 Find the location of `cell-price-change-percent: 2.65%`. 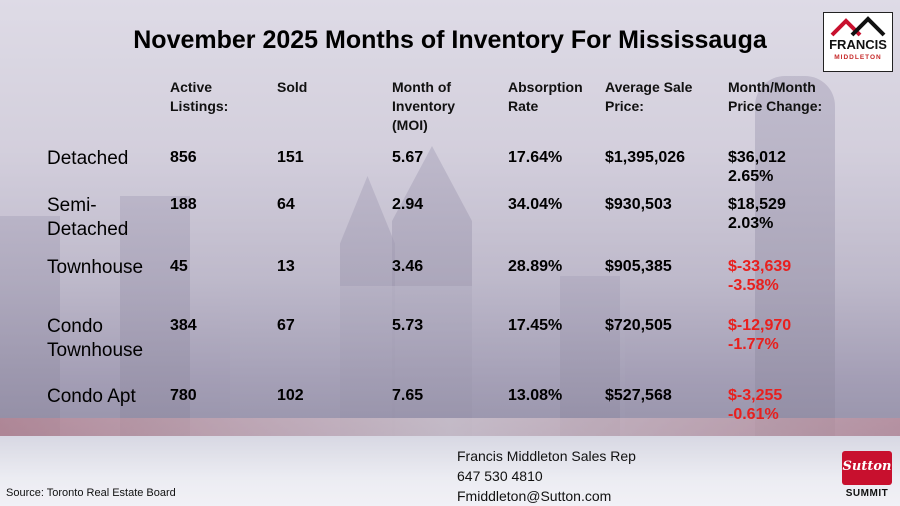

cell-price-change-percent: 2.65% is located at coordinates (751, 176).